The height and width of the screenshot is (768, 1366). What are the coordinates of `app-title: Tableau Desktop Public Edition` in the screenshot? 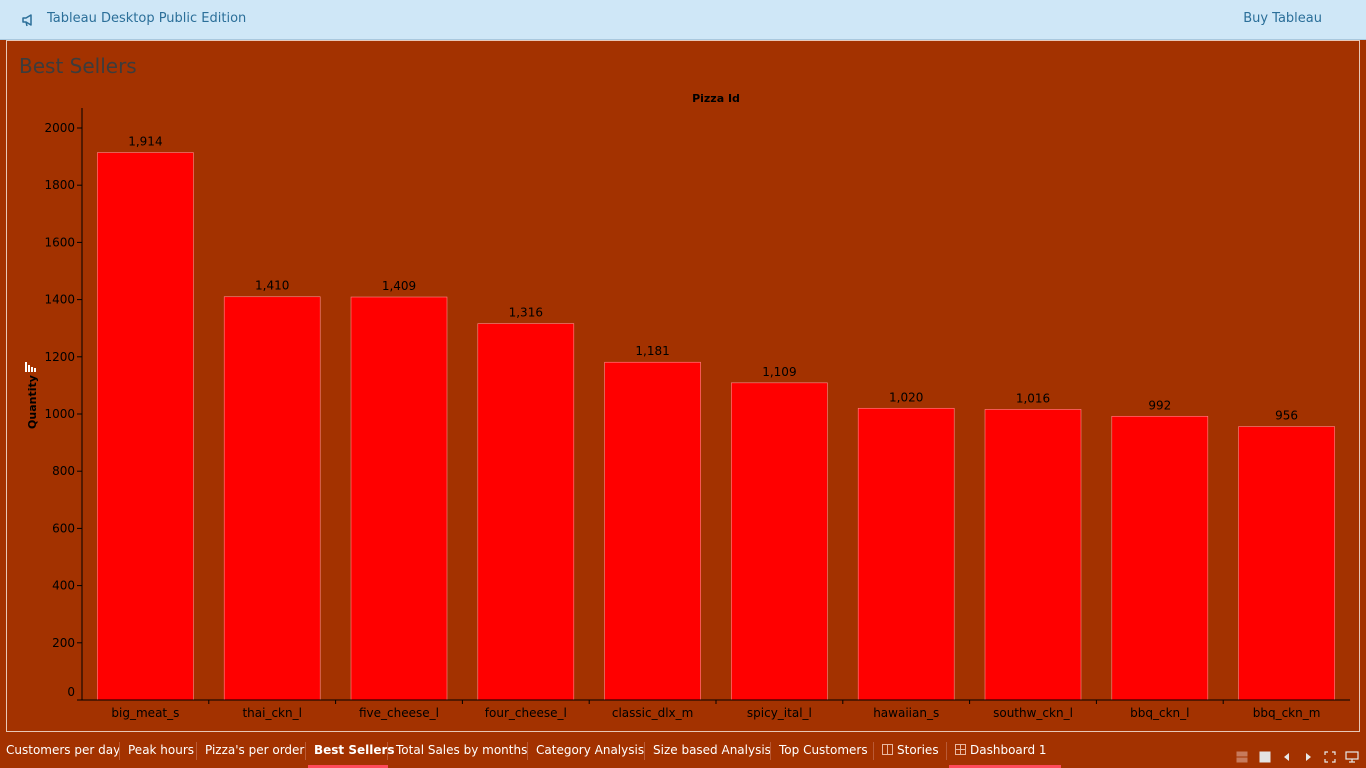 It's located at (147, 18).